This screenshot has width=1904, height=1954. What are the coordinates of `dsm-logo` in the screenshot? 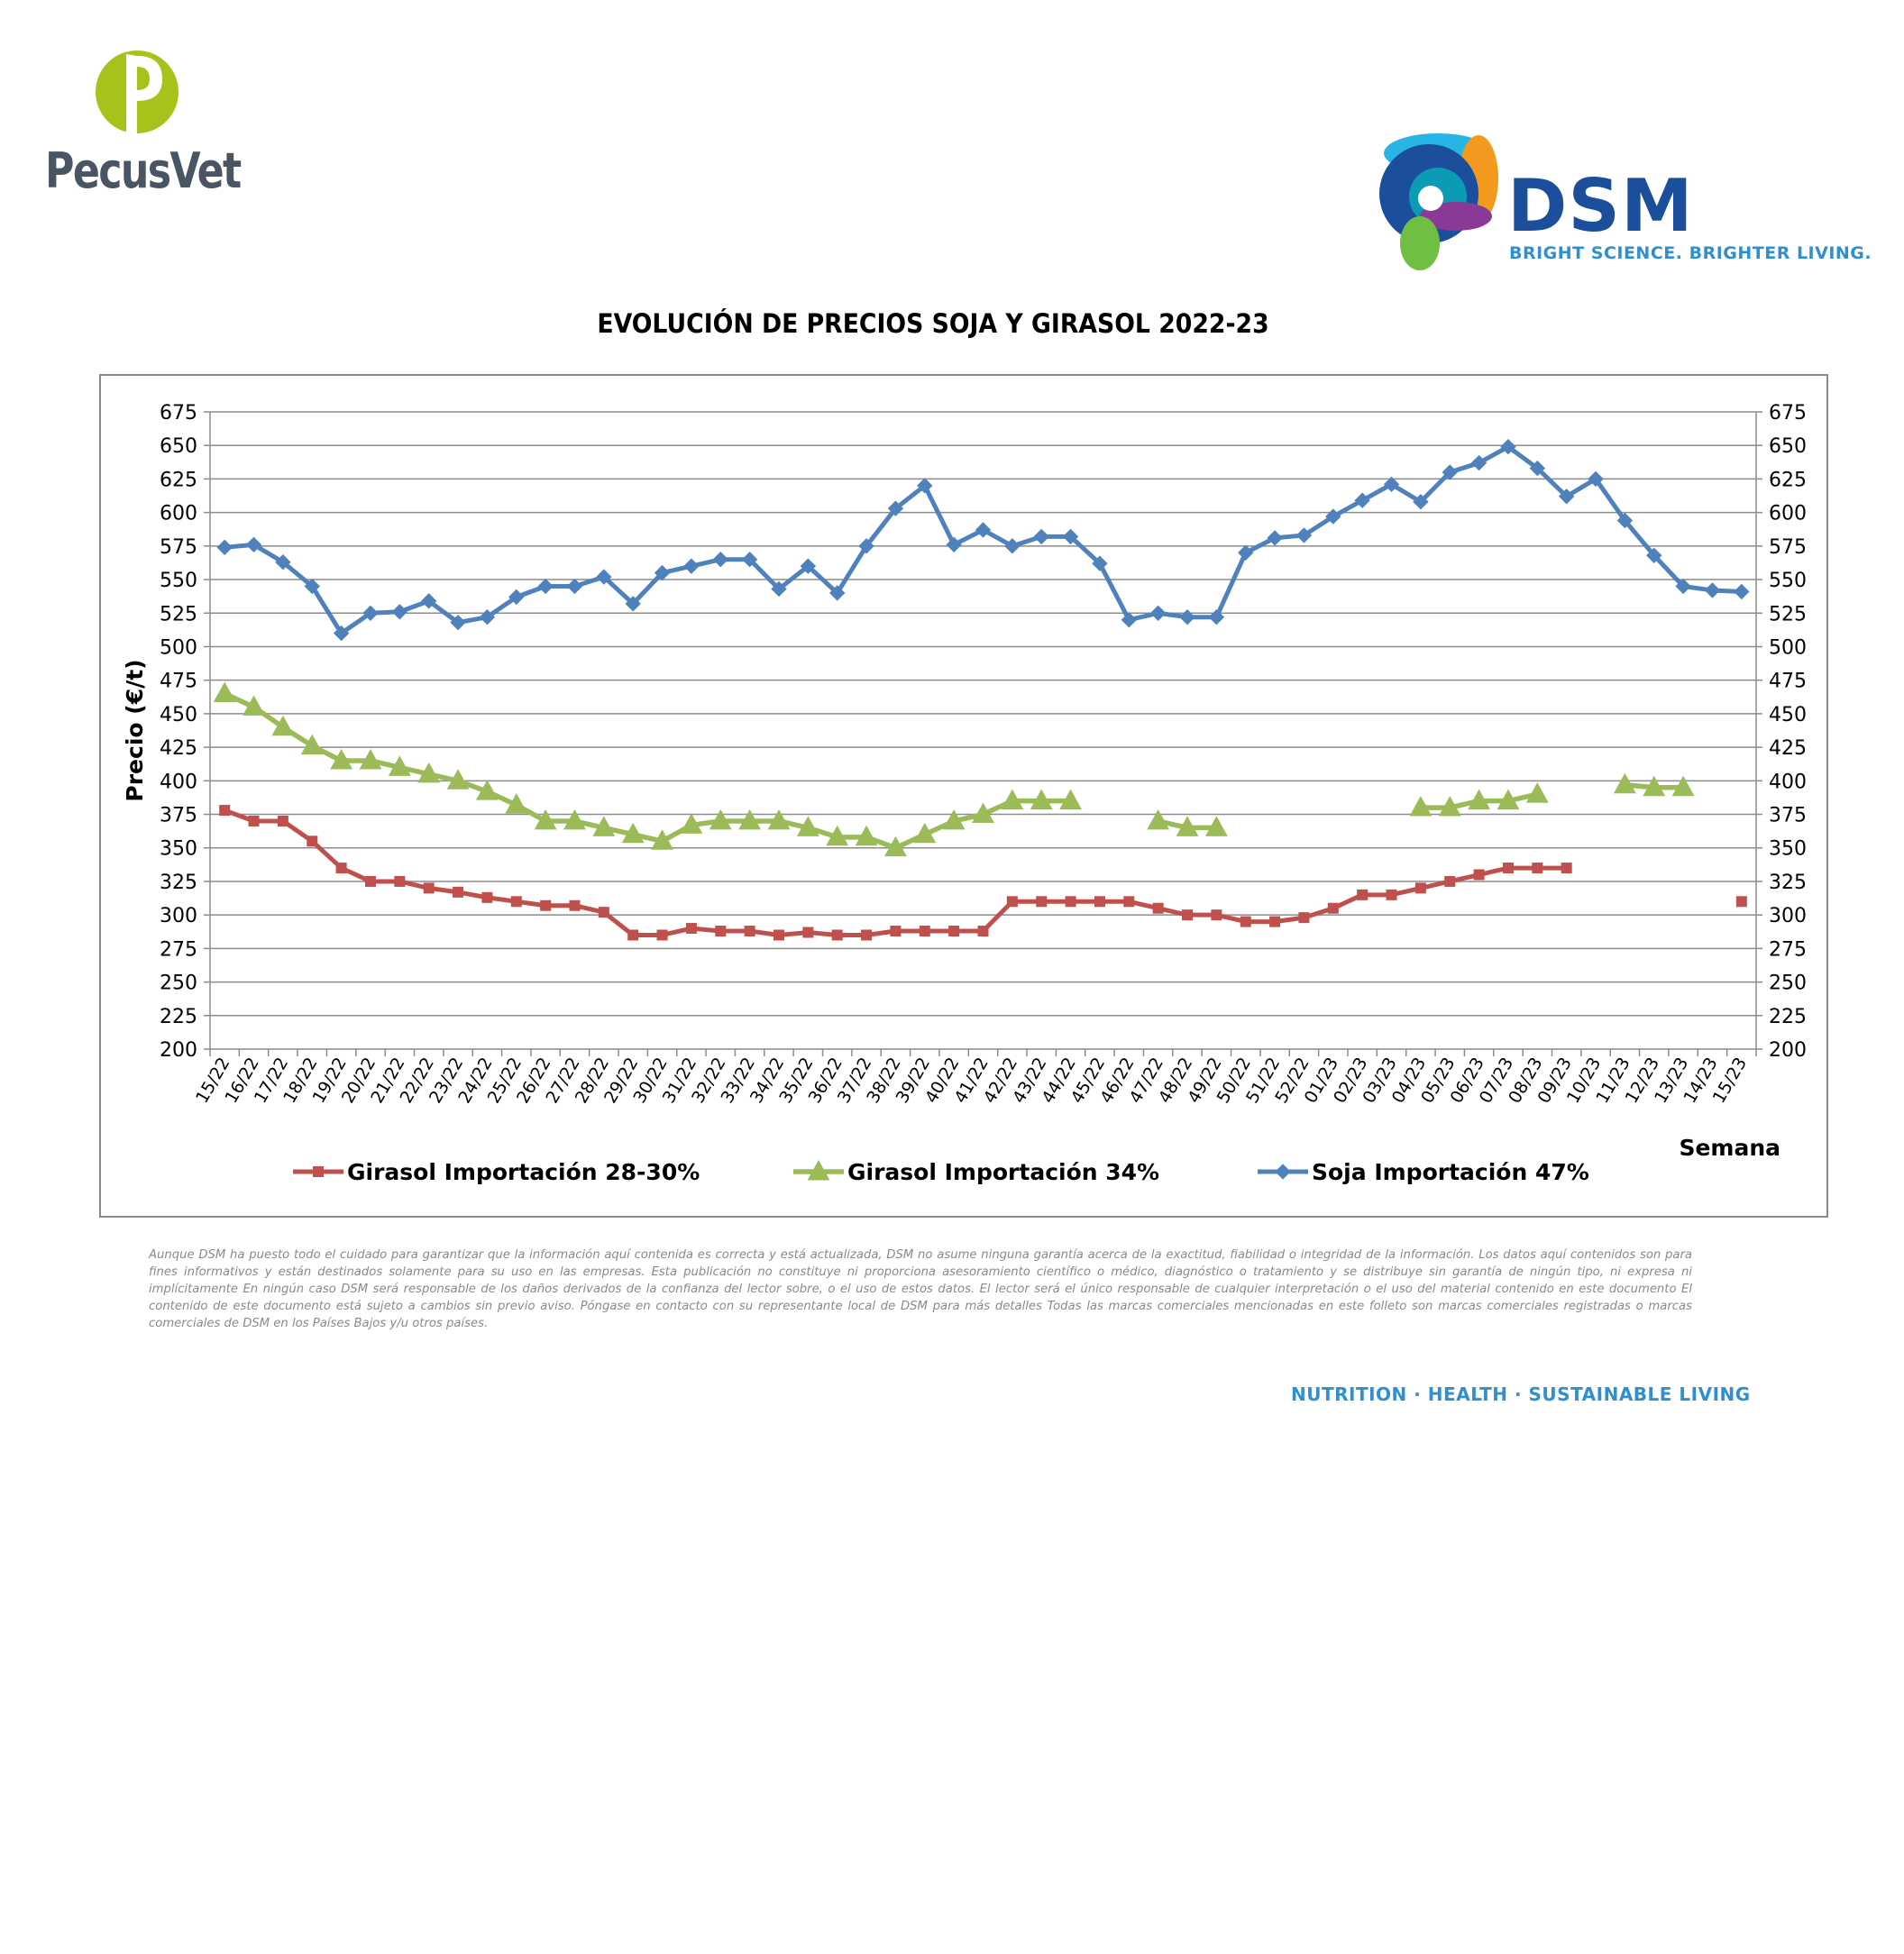 It's located at (1438, 201).